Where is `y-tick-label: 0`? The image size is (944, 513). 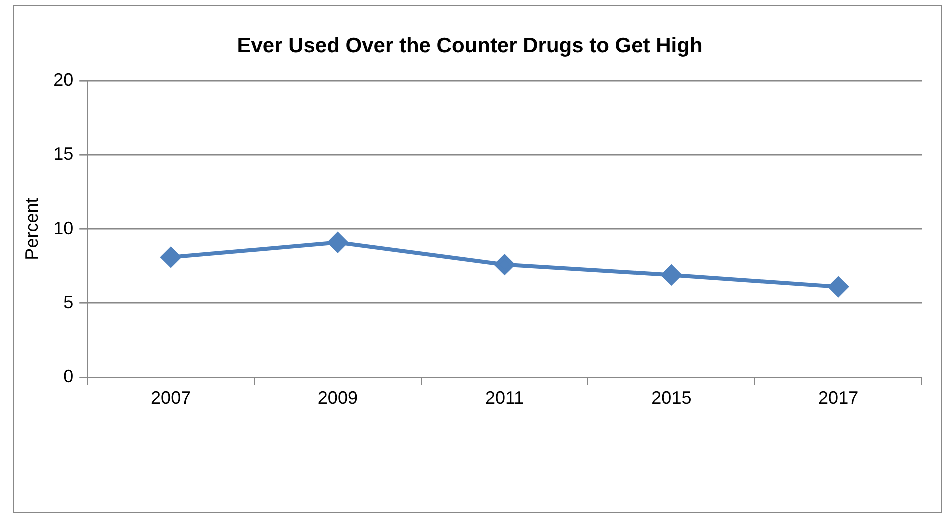 y-tick-label: 0 is located at coordinates (69, 376).